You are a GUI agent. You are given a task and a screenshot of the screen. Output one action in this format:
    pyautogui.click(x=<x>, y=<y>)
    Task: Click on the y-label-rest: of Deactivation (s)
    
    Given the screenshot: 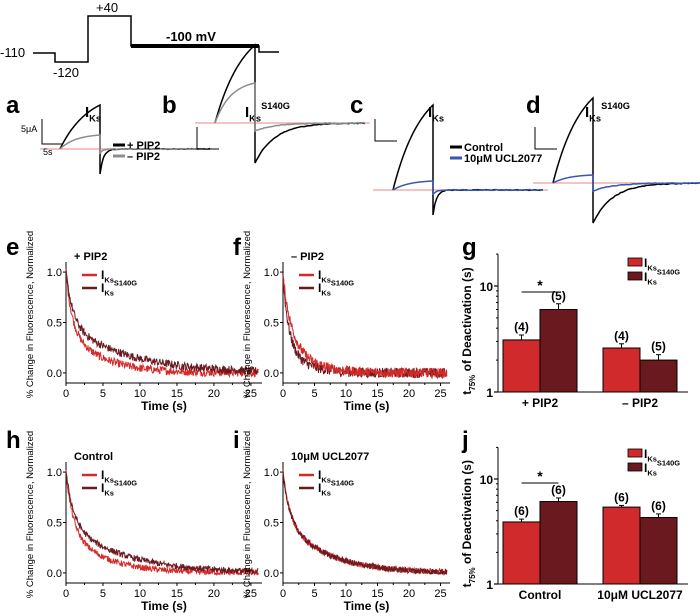 What is the action you would take?
    pyautogui.click(x=467, y=320)
    